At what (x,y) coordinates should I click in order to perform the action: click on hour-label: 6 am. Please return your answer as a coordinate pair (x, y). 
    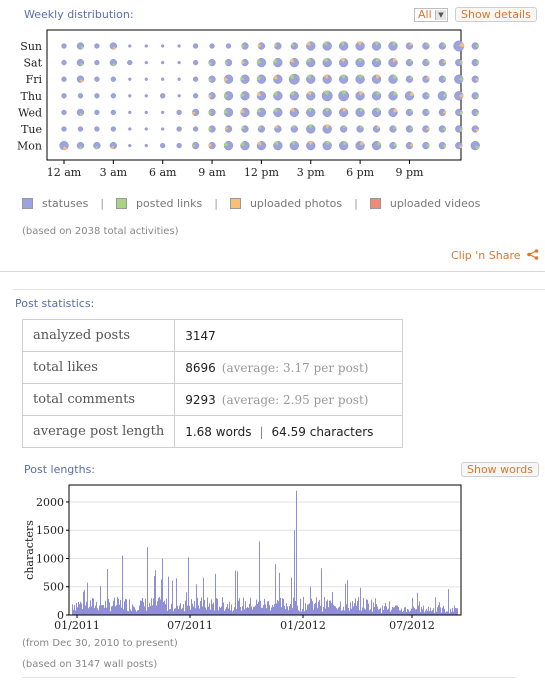
    Looking at the image, I should click on (163, 172).